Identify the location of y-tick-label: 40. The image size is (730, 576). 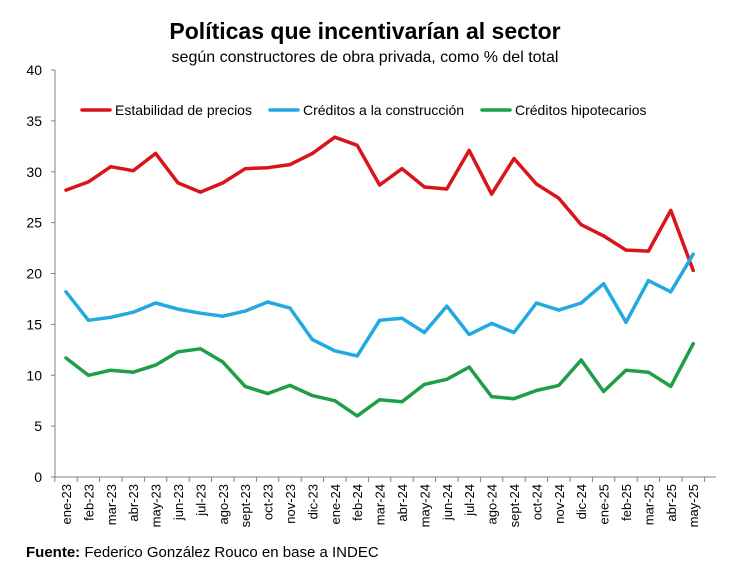
(34, 70).